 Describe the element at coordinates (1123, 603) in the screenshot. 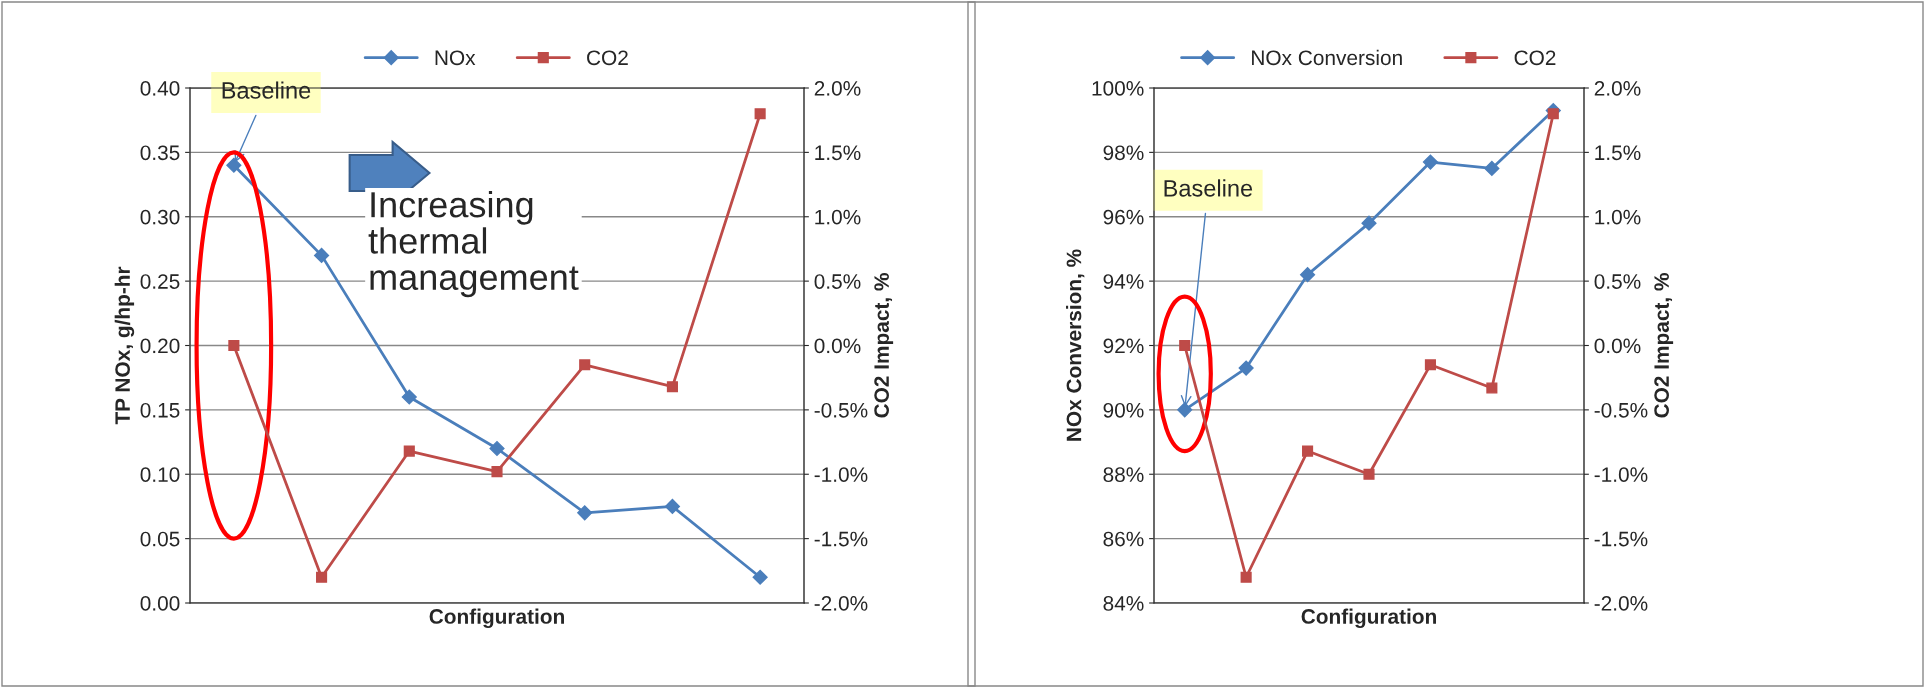

I see `y-tick-label: 84%` at that location.